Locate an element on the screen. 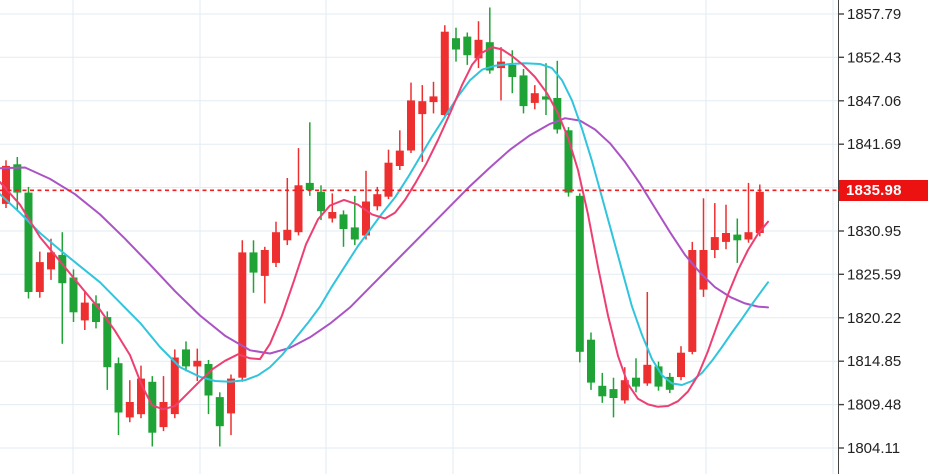  svg-text: 1814.85 is located at coordinates (874, 361).